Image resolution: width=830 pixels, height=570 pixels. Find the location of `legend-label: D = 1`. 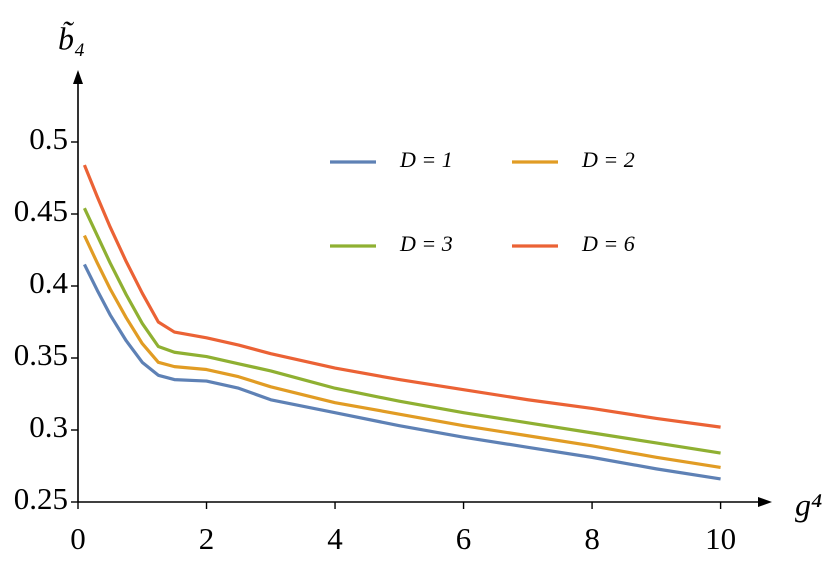

legend-label: D = 1 is located at coordinates (426, 159).